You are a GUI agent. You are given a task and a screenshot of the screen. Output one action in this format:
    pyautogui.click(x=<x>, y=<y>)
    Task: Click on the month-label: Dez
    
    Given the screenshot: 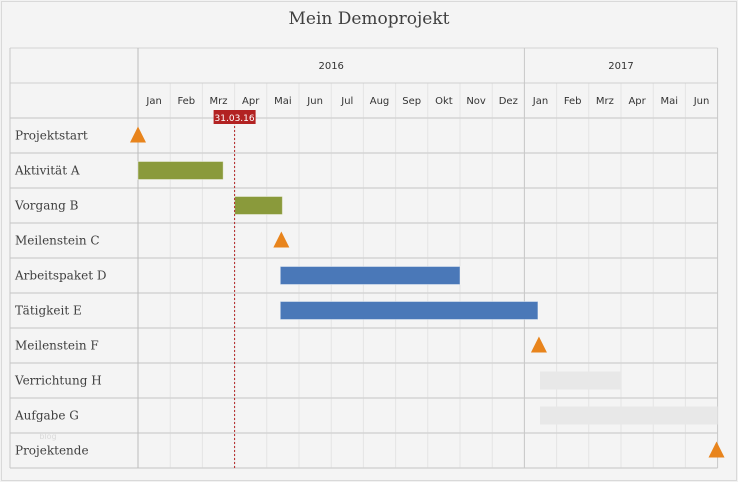 What is the action you would take?
    pyautogui.click(x=508, y=101)
    